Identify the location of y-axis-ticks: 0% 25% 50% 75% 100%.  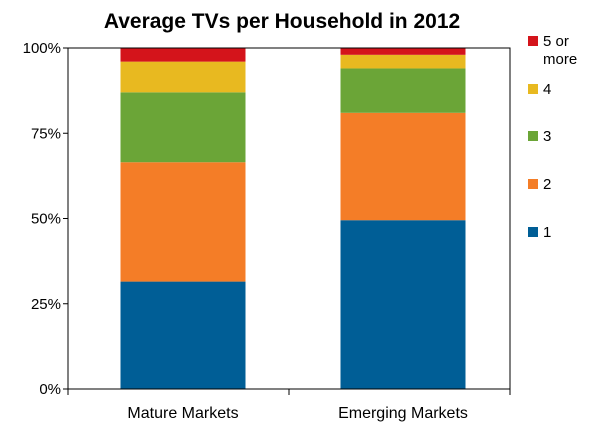
(45, 219).